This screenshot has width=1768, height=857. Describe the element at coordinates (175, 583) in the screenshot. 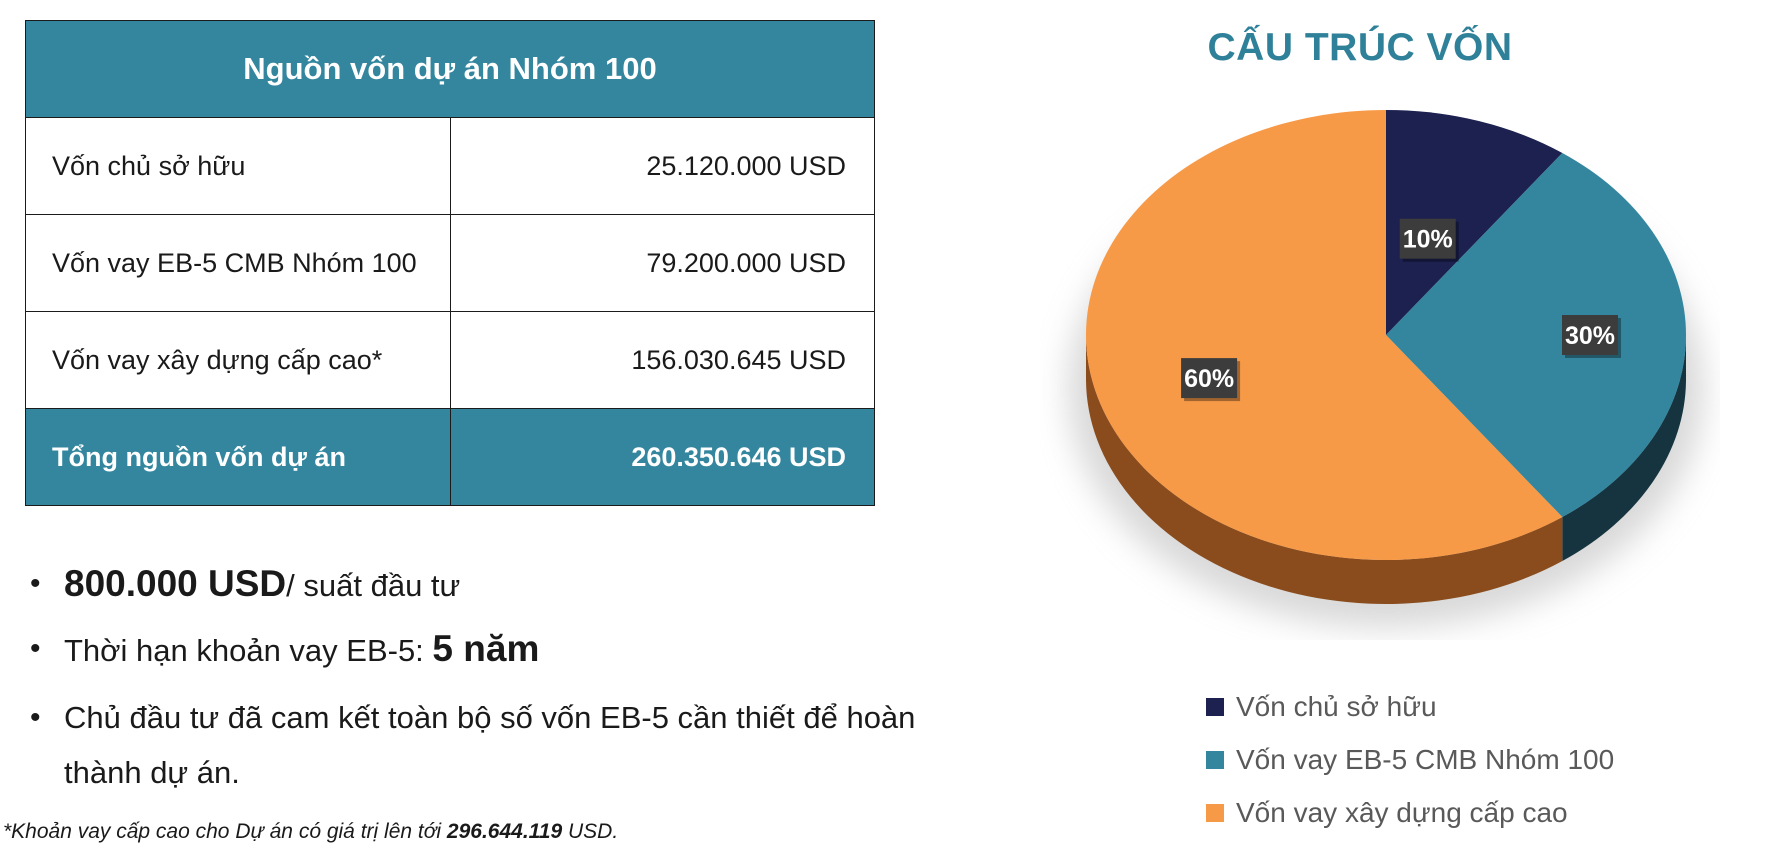

I see `bullet-strong: 800.000 USD` at that location.